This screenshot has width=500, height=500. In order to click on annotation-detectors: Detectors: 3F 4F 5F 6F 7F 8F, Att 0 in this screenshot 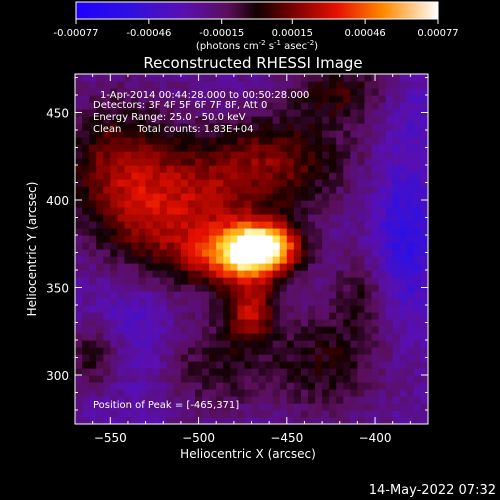, I will do `click(180, 105)`.